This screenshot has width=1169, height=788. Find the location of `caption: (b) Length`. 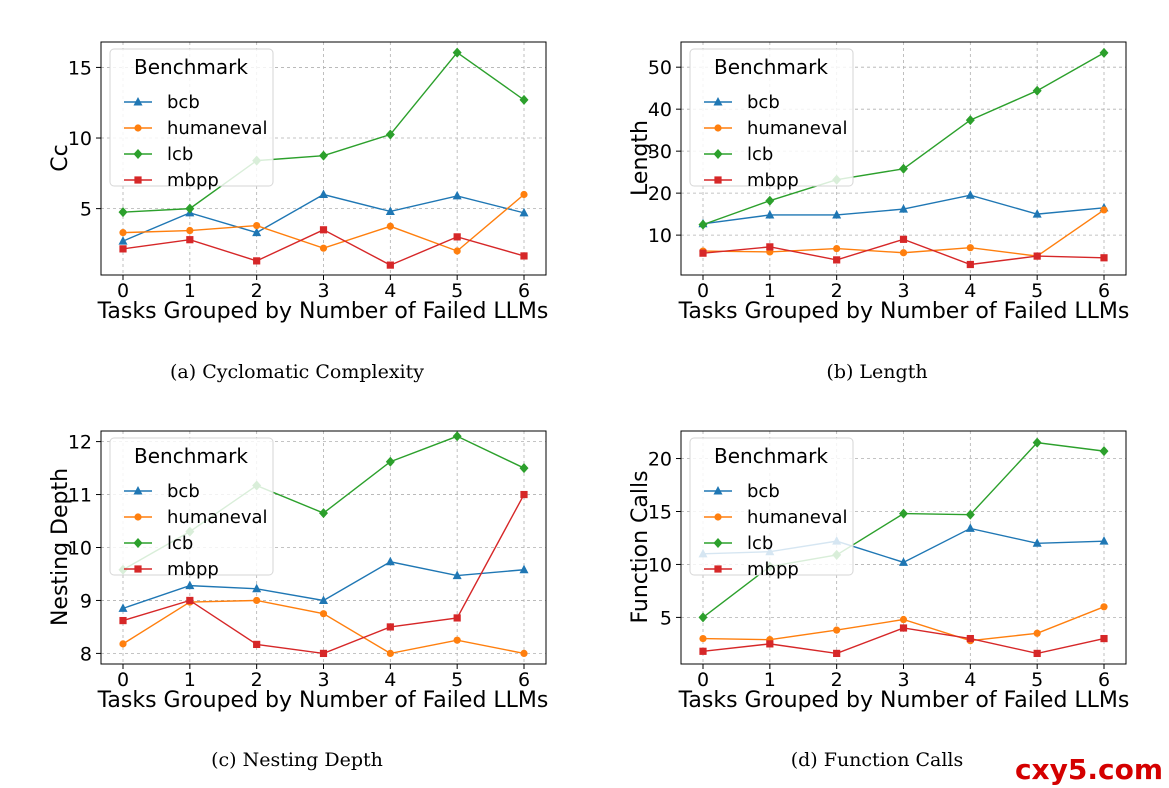

caption: (b) Length is located at coordinates (876, 372).